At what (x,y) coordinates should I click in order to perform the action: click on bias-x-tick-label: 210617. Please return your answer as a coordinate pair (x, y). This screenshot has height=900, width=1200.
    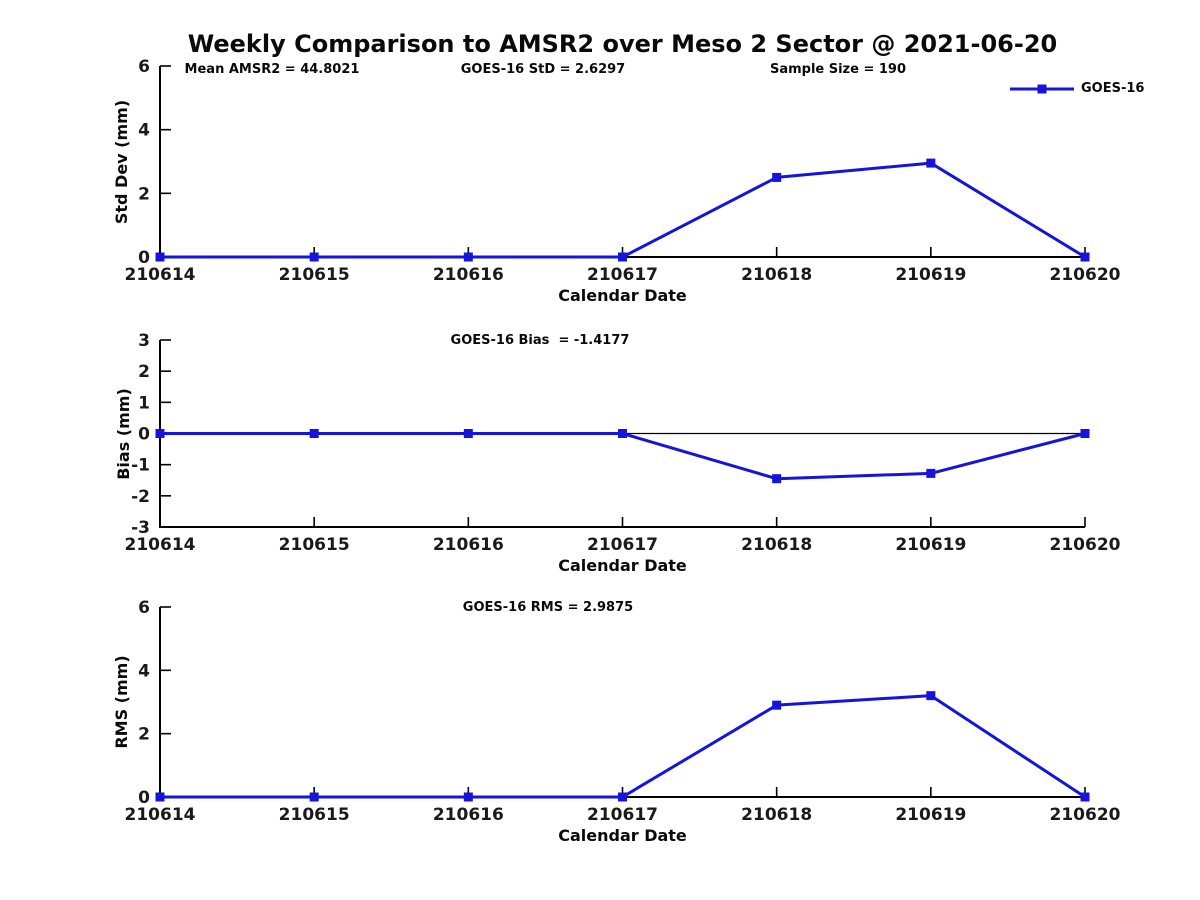
    Looking at the image, I should click on (622, 545).